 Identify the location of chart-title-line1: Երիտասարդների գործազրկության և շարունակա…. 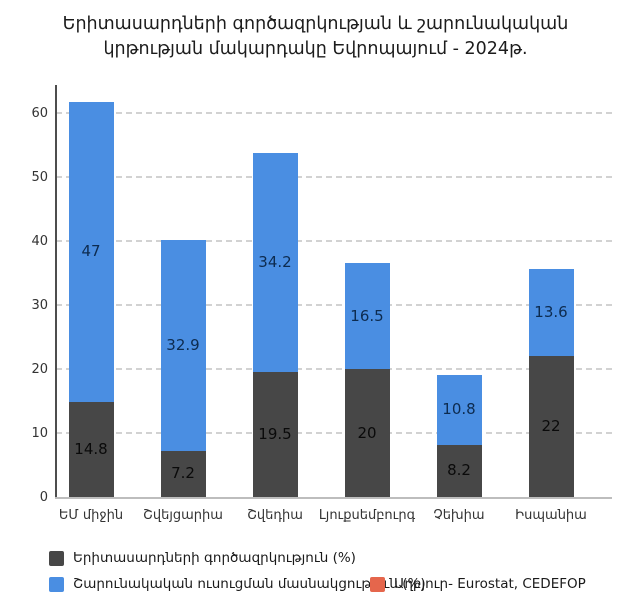
(315, 24).